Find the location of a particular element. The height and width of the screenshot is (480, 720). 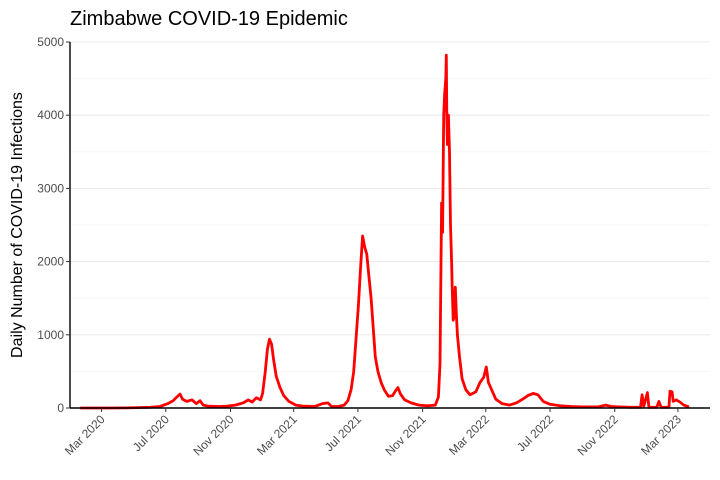

x-tick-label: Mar 2023 is located at coordinates (661, 435).